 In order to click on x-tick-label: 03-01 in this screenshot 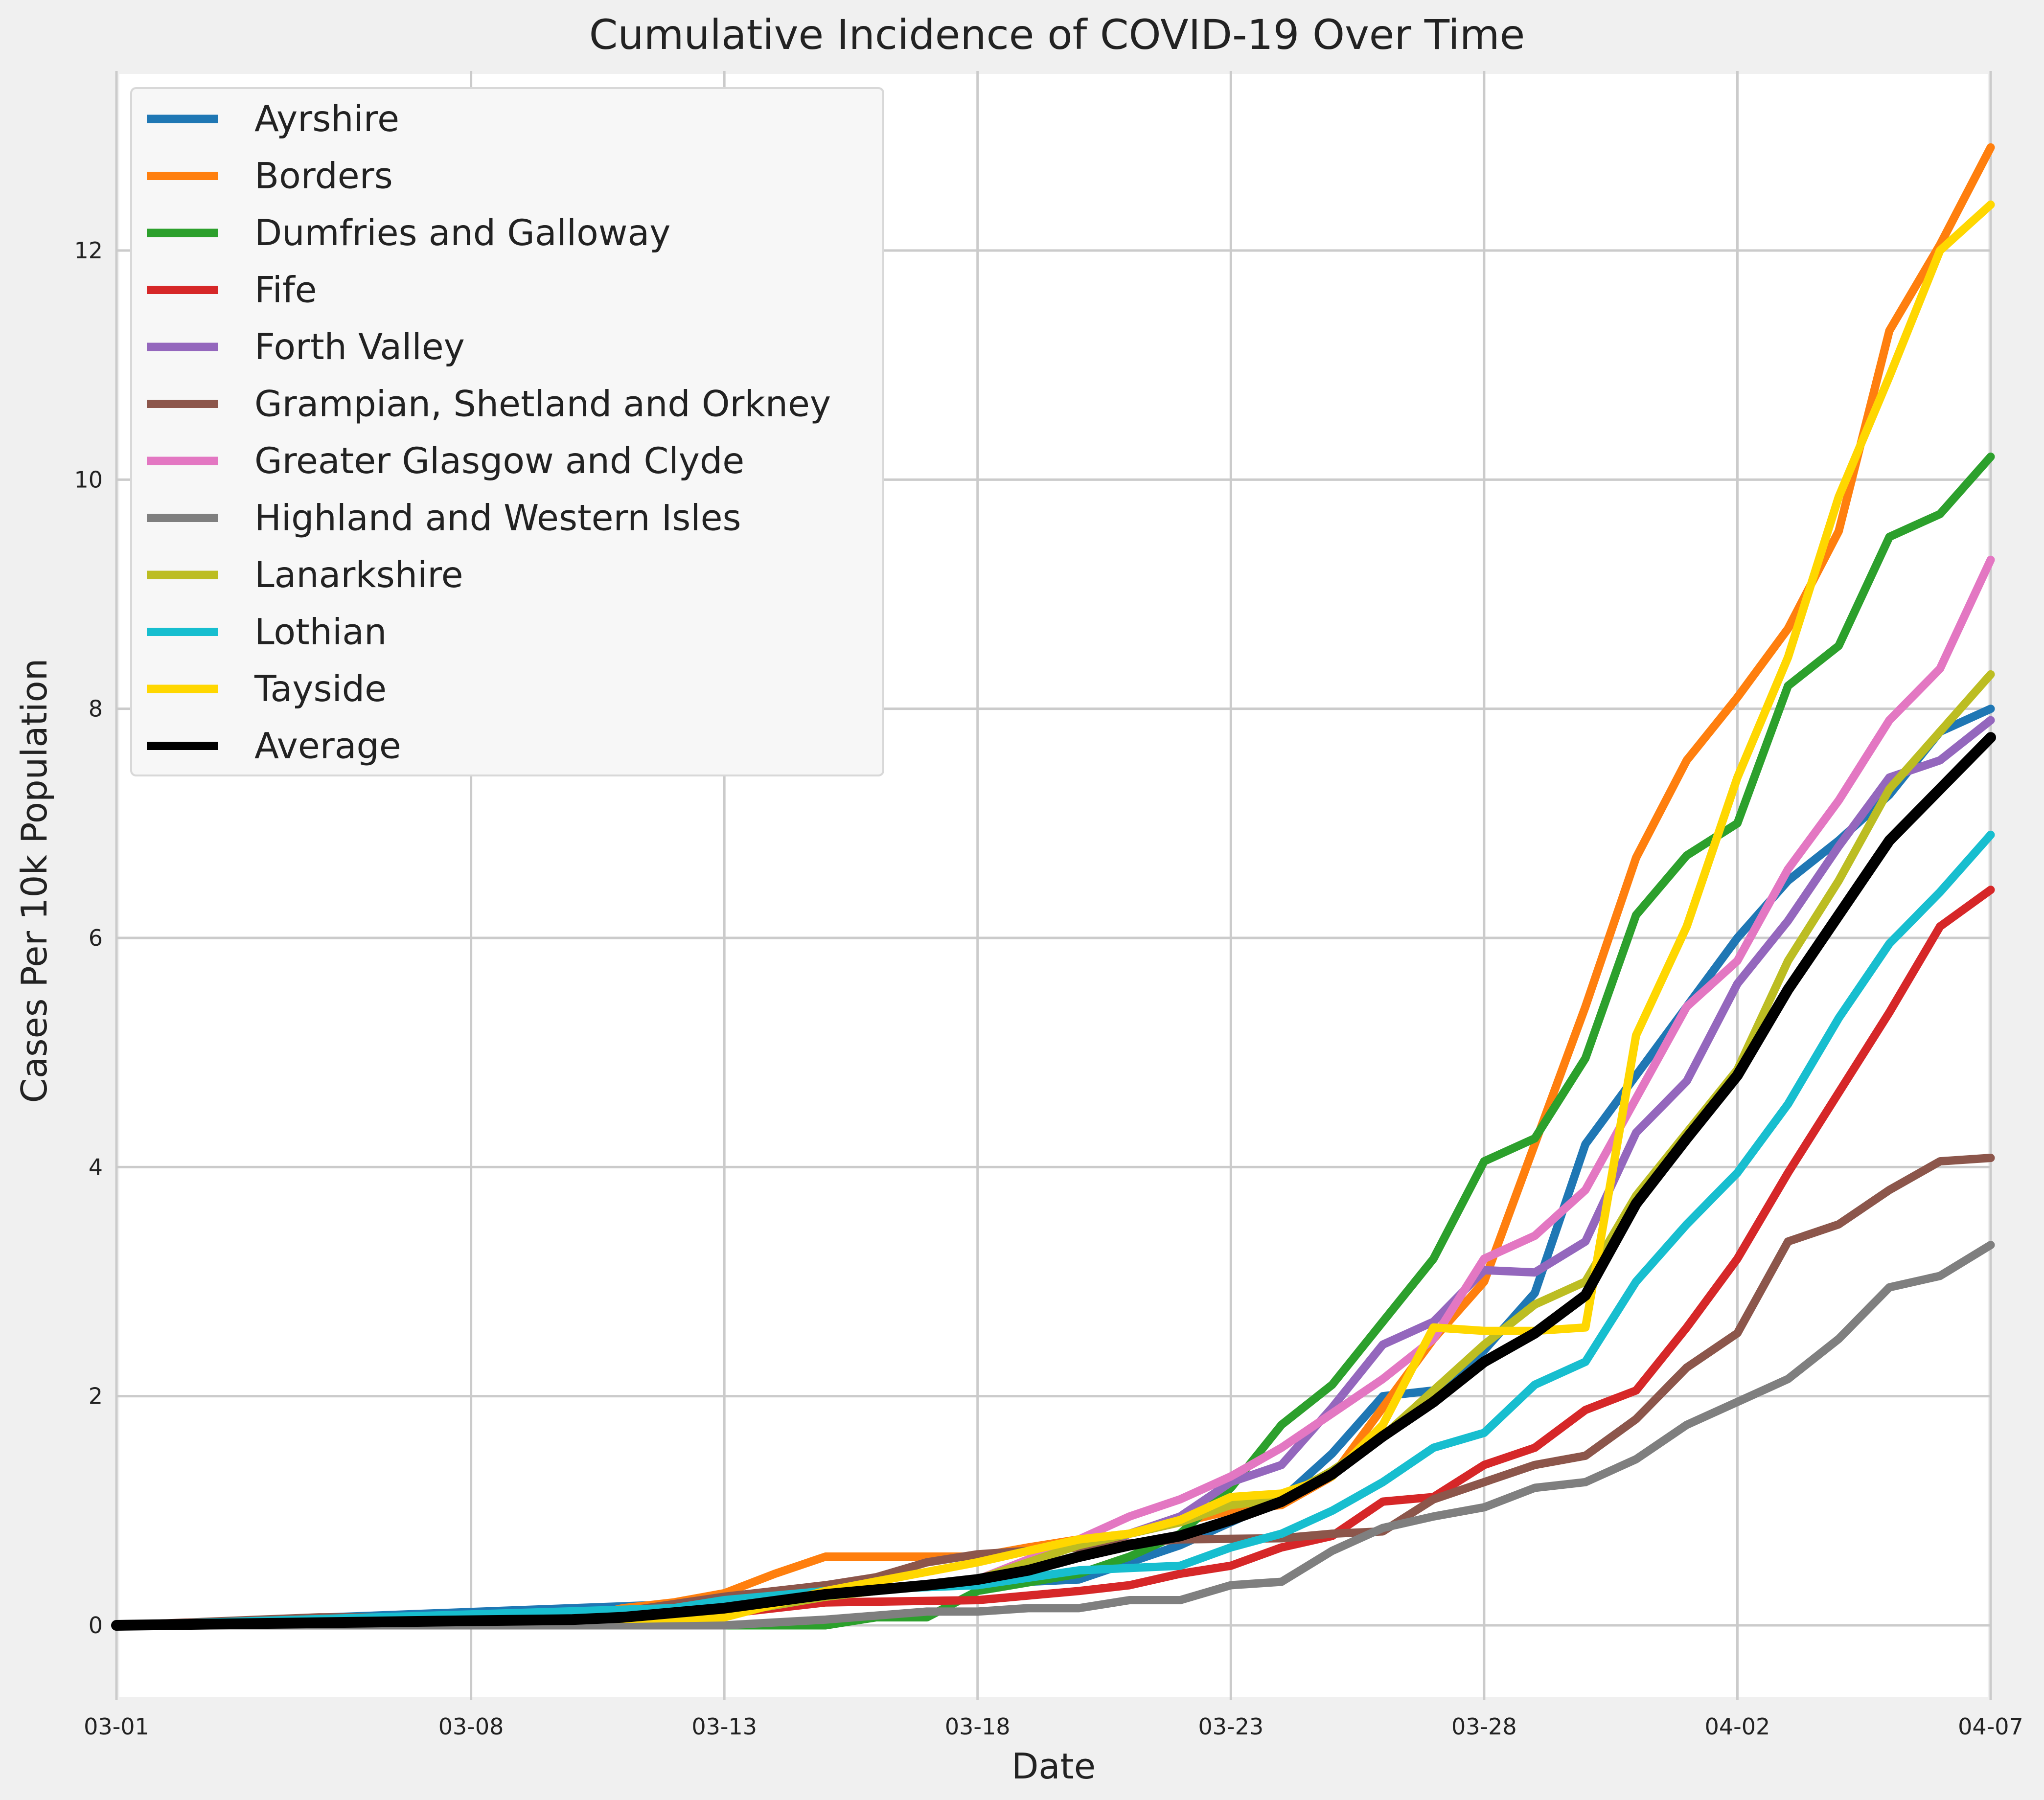, I will do `click(117, 1727)`.